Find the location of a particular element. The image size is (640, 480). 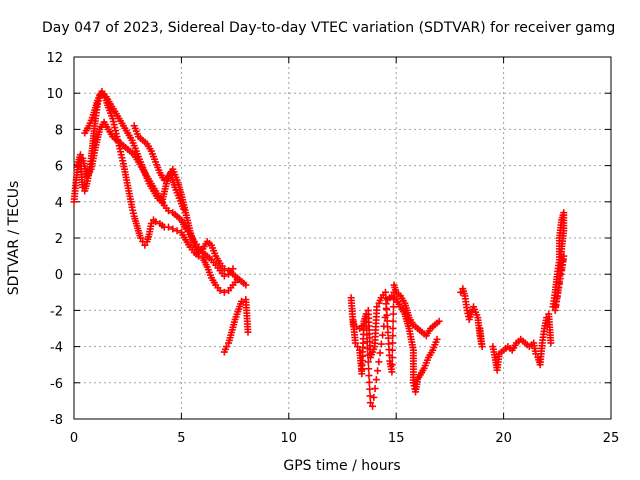

x-tick-label: 15 is located at coordinates (396, 438).